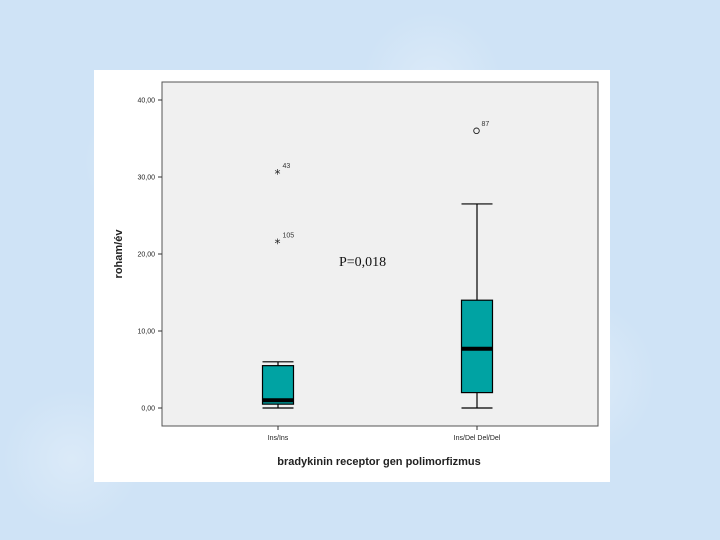 Image resolution: width=720 pixels, height=540 pixels. What do you see at coordinates (362, 262) in the screenshot?
I see `p-value-annotation: P=0,018` at bounding box center [362, 262].